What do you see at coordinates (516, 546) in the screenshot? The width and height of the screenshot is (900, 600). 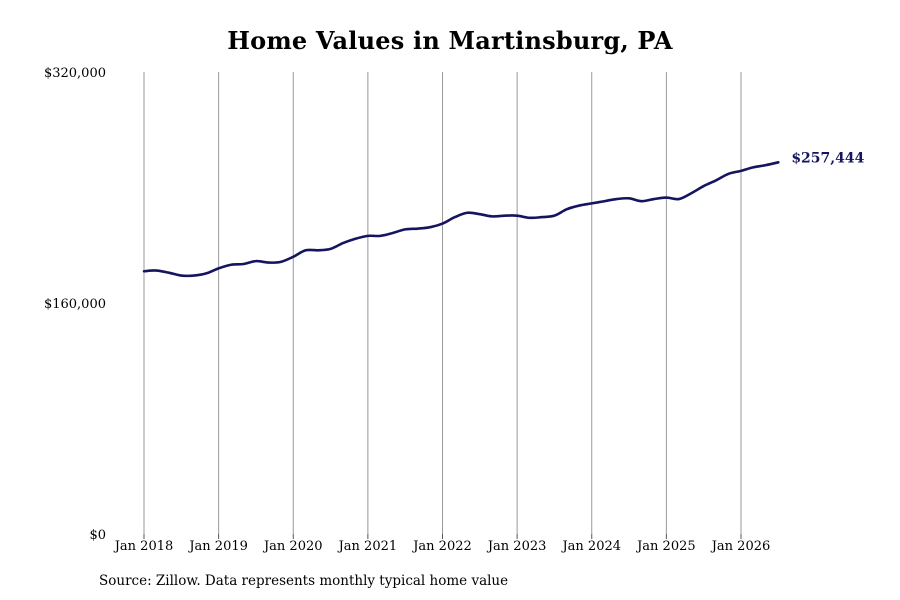 I see `x-tick-label: Jan 2023` at bounding box center [516, 546].